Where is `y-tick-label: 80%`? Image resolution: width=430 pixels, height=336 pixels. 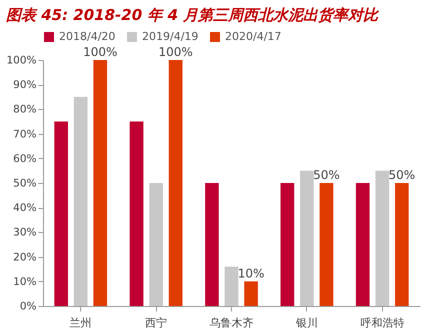 y-tick-label: 80% is located at coordinates (25, 110).